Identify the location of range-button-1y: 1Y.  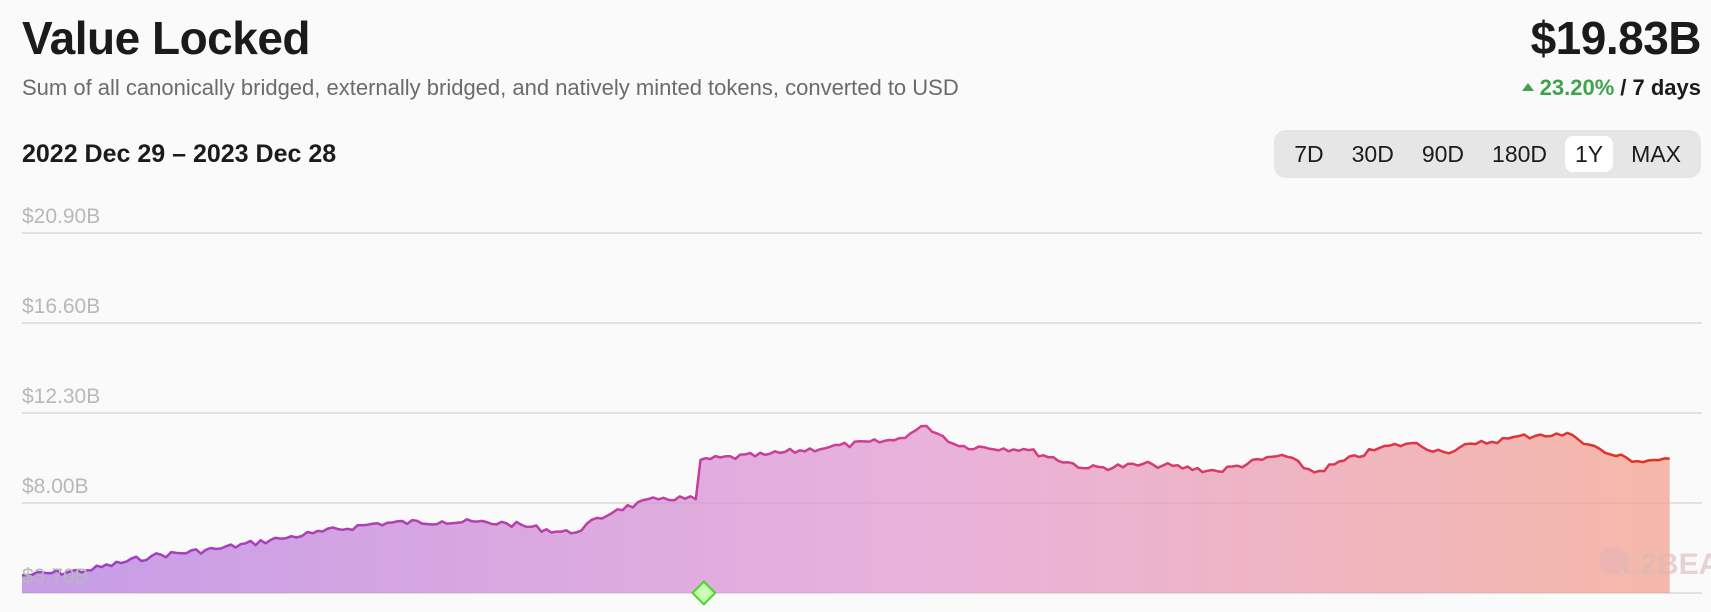
(1589, 154).